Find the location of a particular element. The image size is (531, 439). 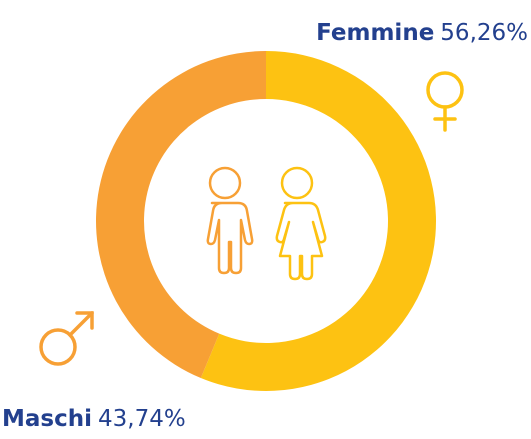

value-label: 56,26% is located at coordinates (484, 33).